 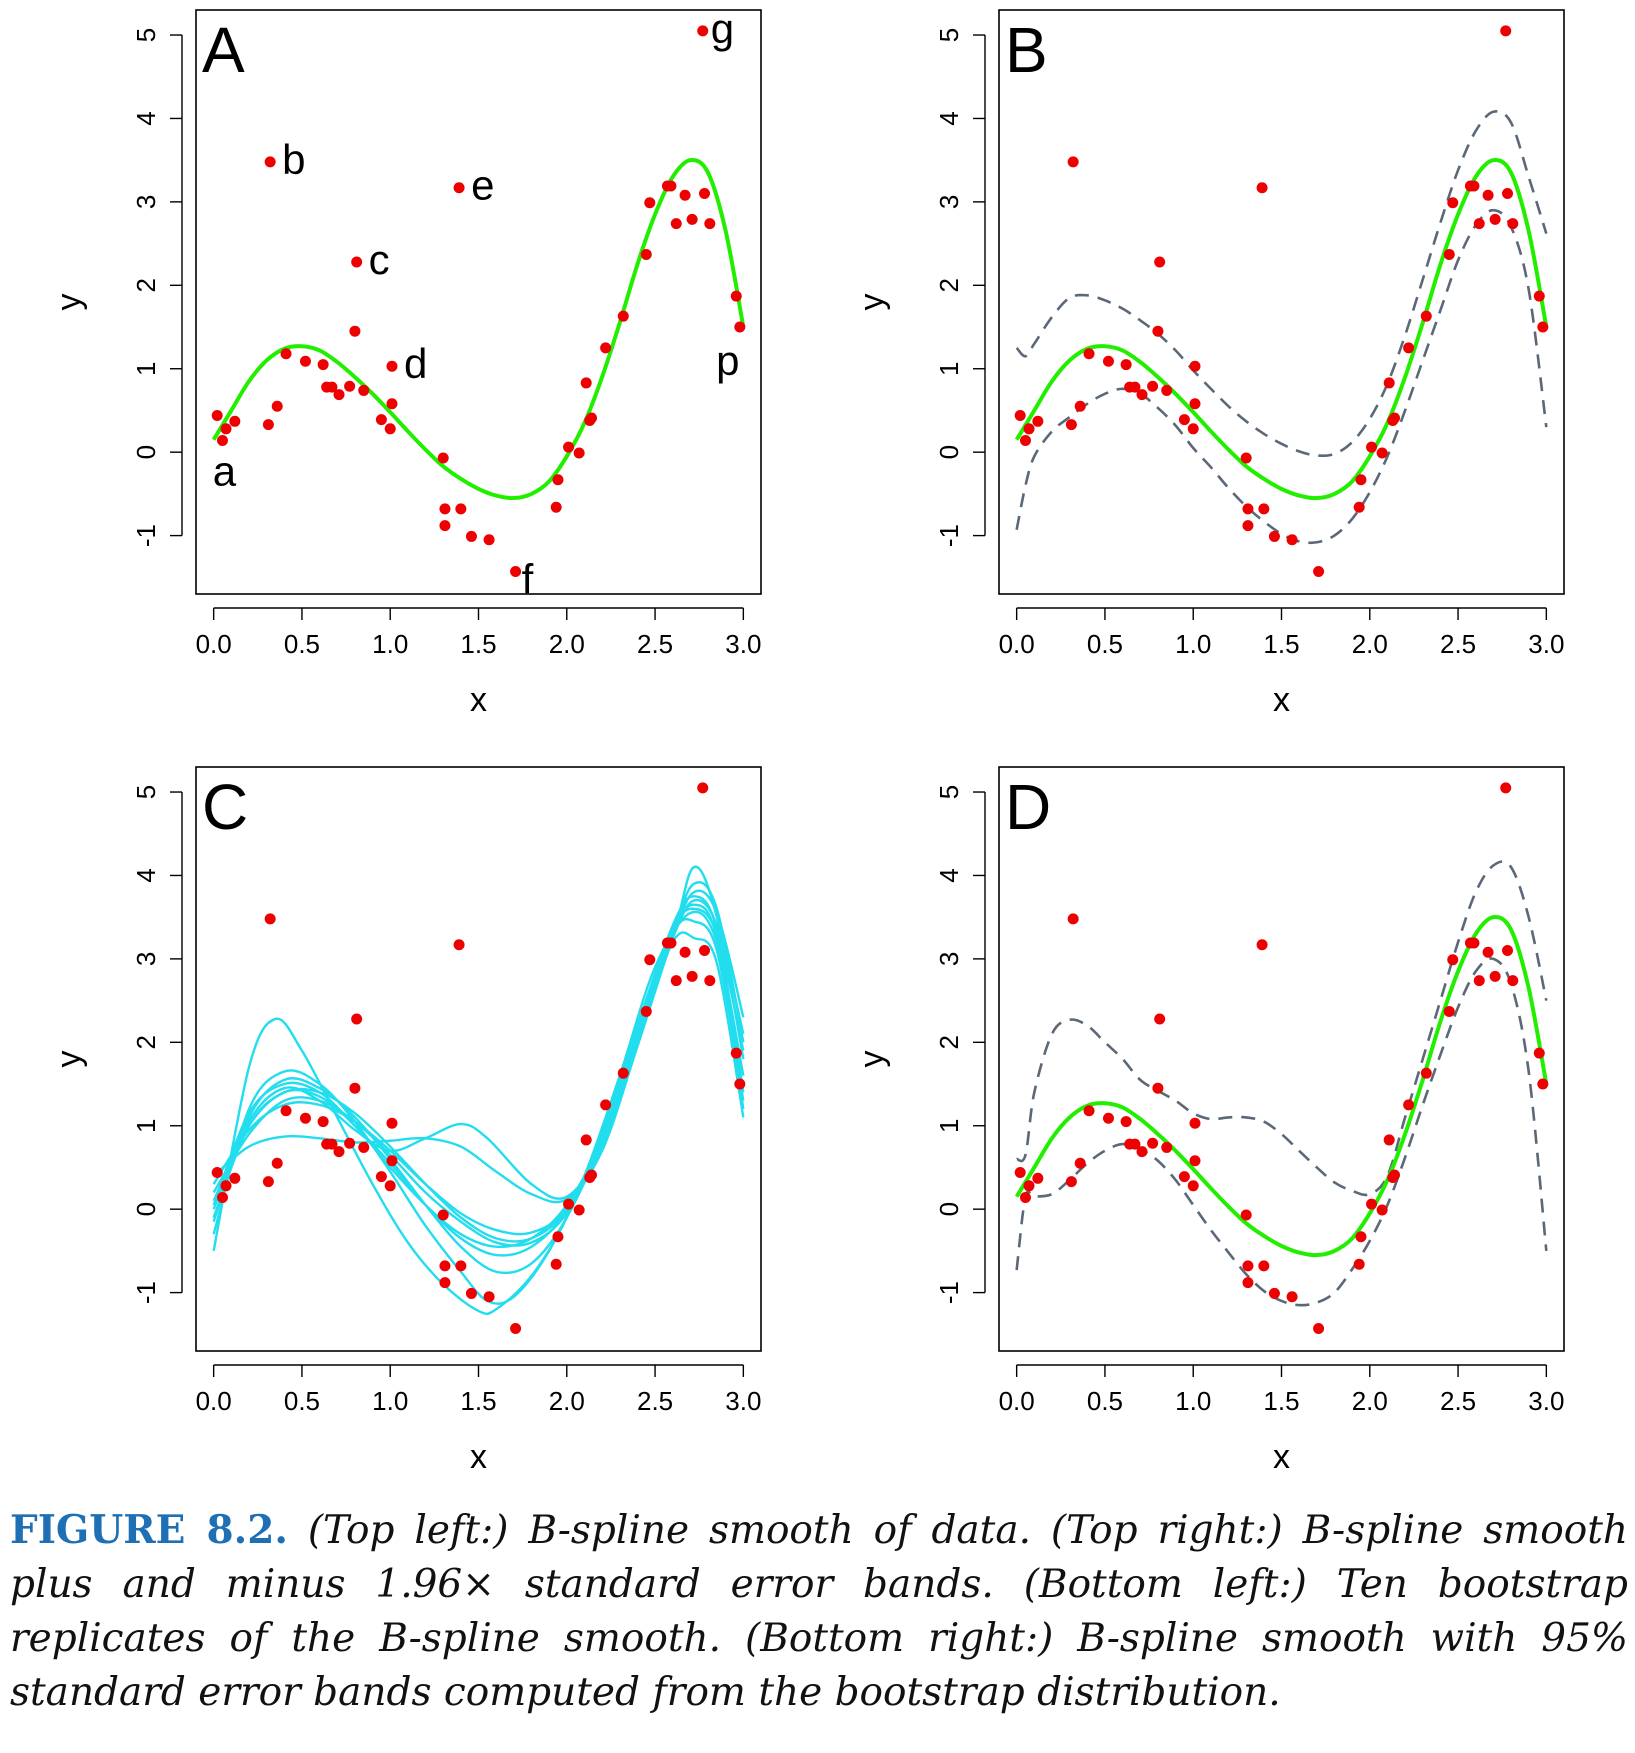 I want to click on y-tick-label: 2, so click(x=146, y=1042).